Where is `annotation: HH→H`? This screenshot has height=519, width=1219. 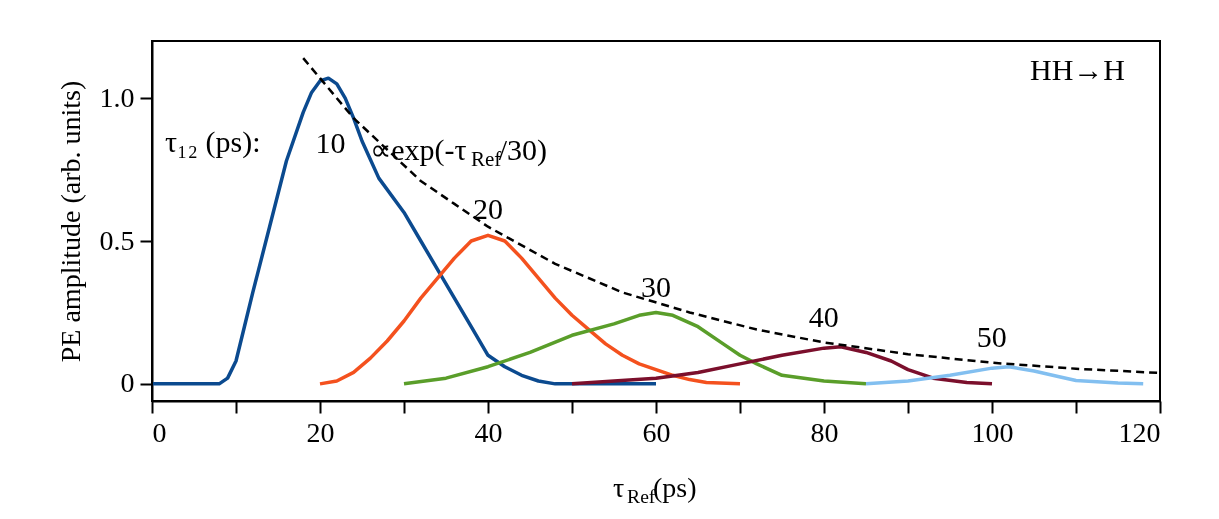
annotation: HH→H is located at coordinates (1077, 69).